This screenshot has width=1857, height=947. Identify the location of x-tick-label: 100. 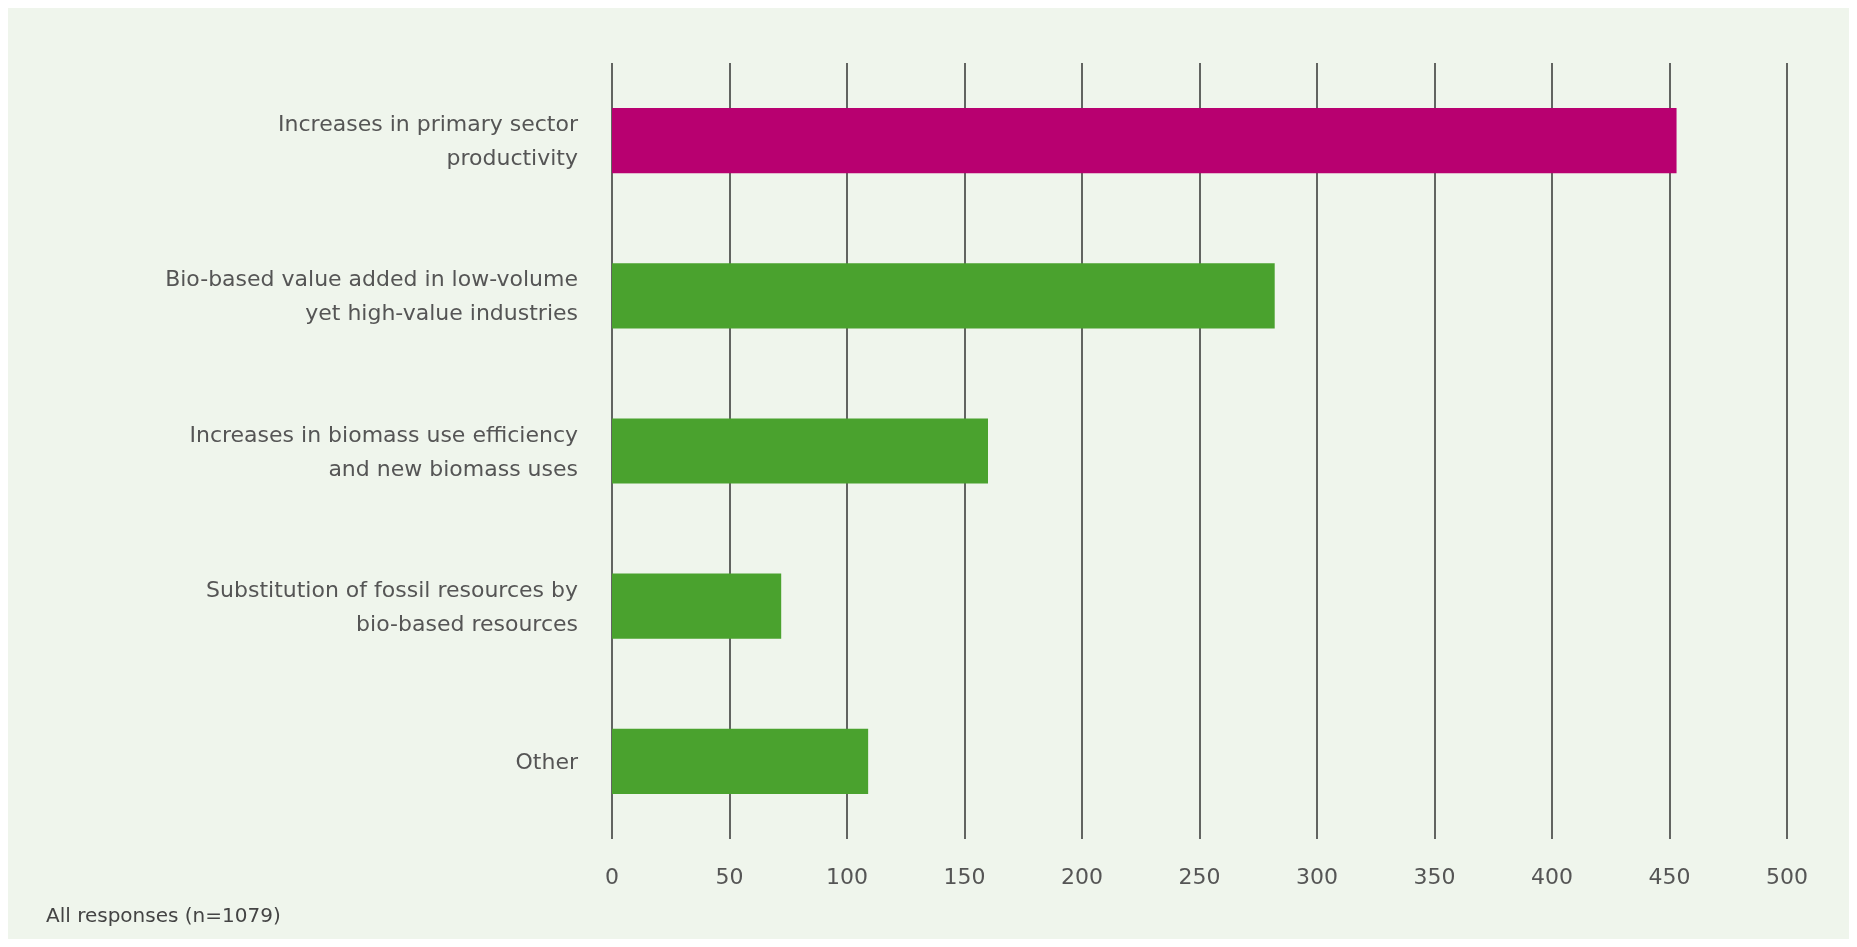
(847, 876).